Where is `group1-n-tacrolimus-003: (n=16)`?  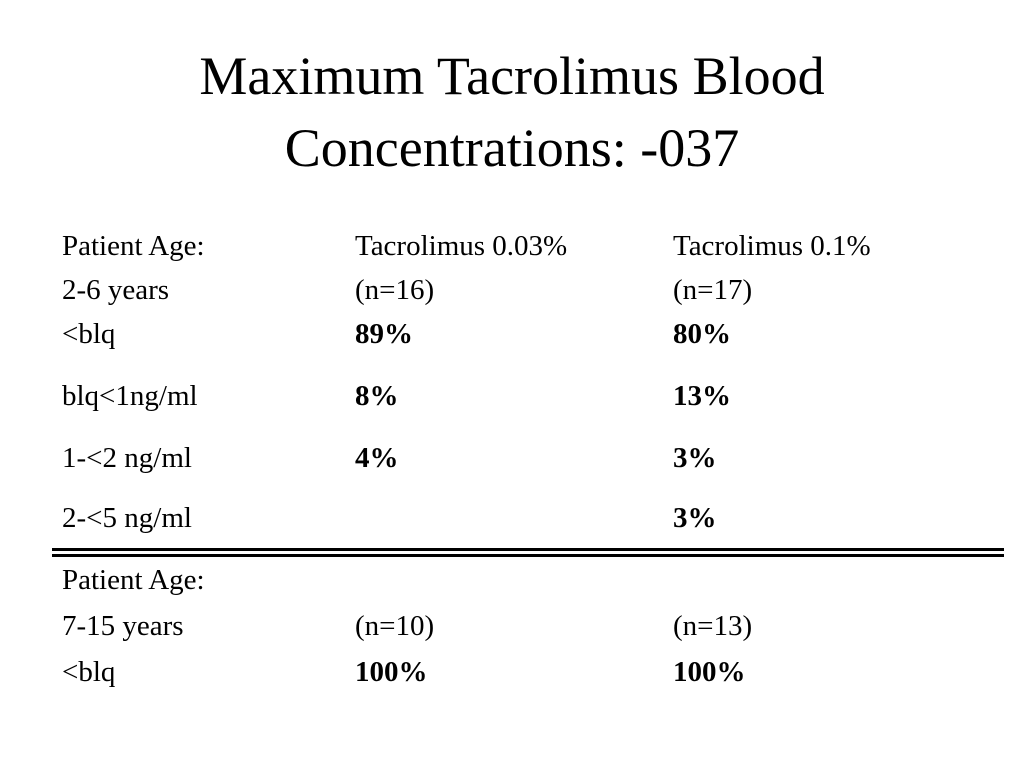 group1-n-tacrolimus-003: (n=16) is located at coordinates (395, 290).